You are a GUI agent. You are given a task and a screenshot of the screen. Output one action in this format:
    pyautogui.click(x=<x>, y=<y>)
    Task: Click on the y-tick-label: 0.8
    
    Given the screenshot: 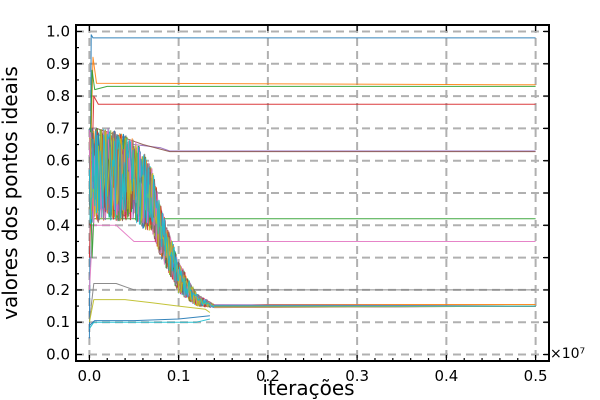 What is the action you would take?
    pyautogui.click(x=58, y=96)
    